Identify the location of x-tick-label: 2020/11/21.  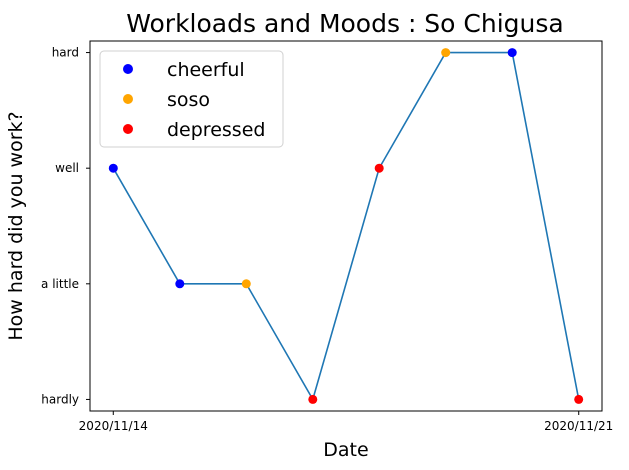
(578, 426).